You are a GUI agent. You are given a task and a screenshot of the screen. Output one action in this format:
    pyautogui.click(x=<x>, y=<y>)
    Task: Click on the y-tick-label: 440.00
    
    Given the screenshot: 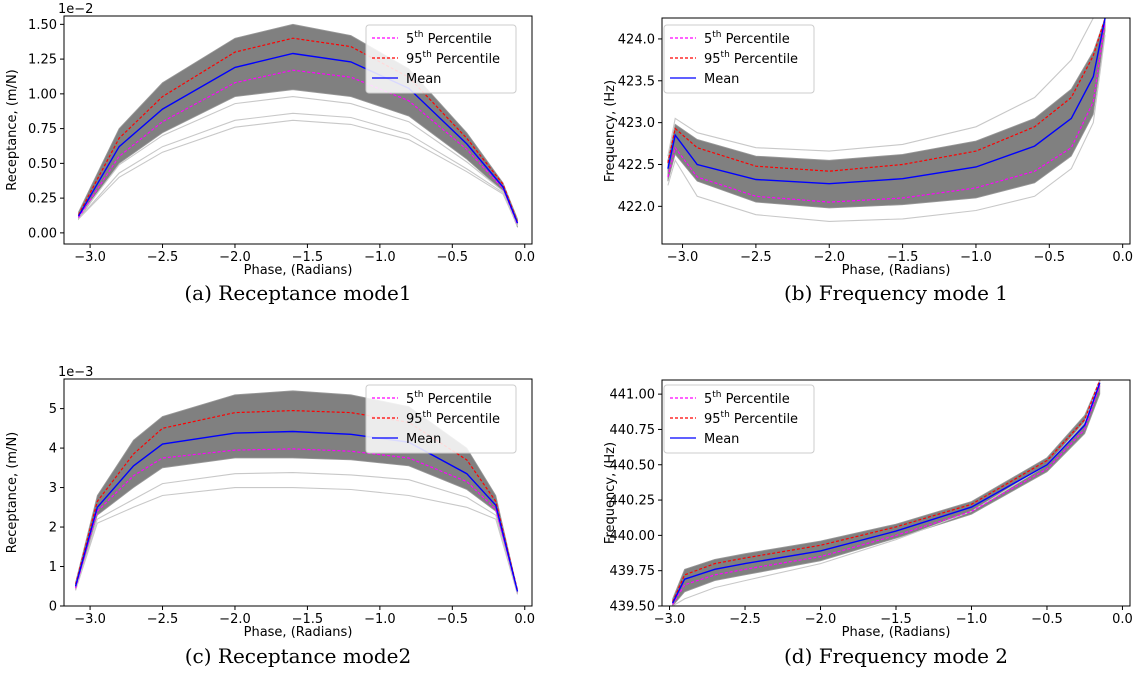 What is the action you would take?
    pyautogui.click(x=633, y=536)
    